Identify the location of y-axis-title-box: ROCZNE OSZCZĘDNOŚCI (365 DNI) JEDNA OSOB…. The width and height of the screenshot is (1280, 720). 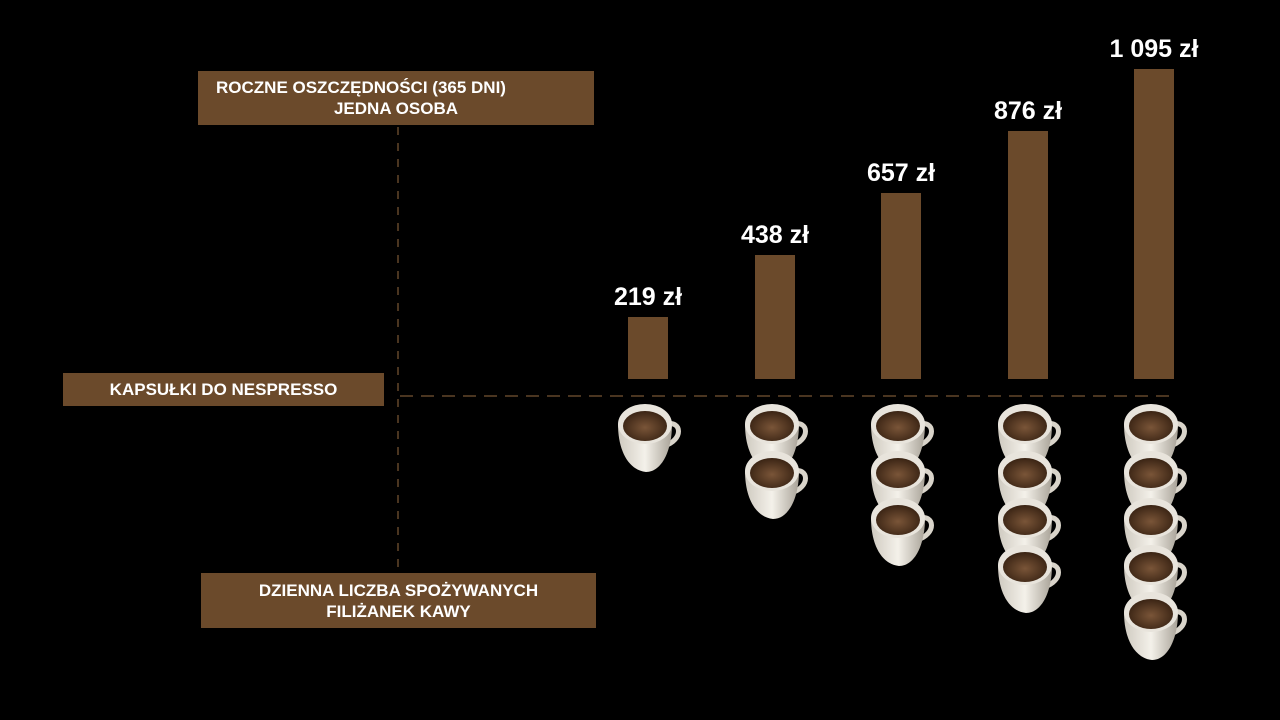
(396, 98).